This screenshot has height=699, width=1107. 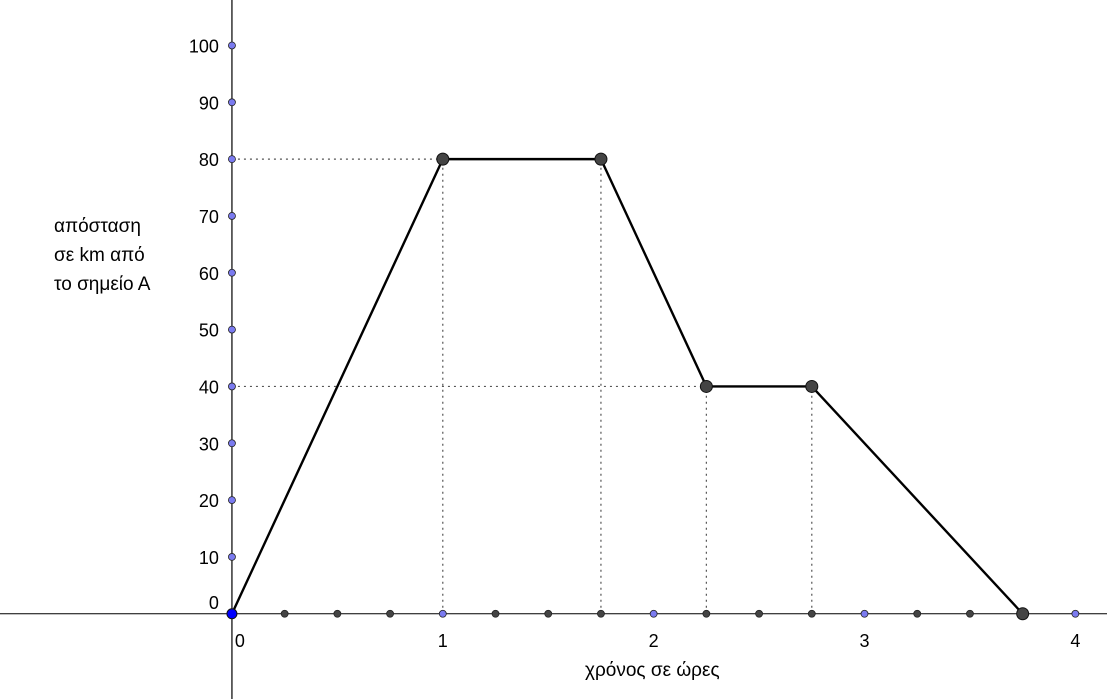 What do you see at coordinates (240, 641) in the screenshot?
I see `x-tick-label-0: 0` at bounding box center [240, 641].